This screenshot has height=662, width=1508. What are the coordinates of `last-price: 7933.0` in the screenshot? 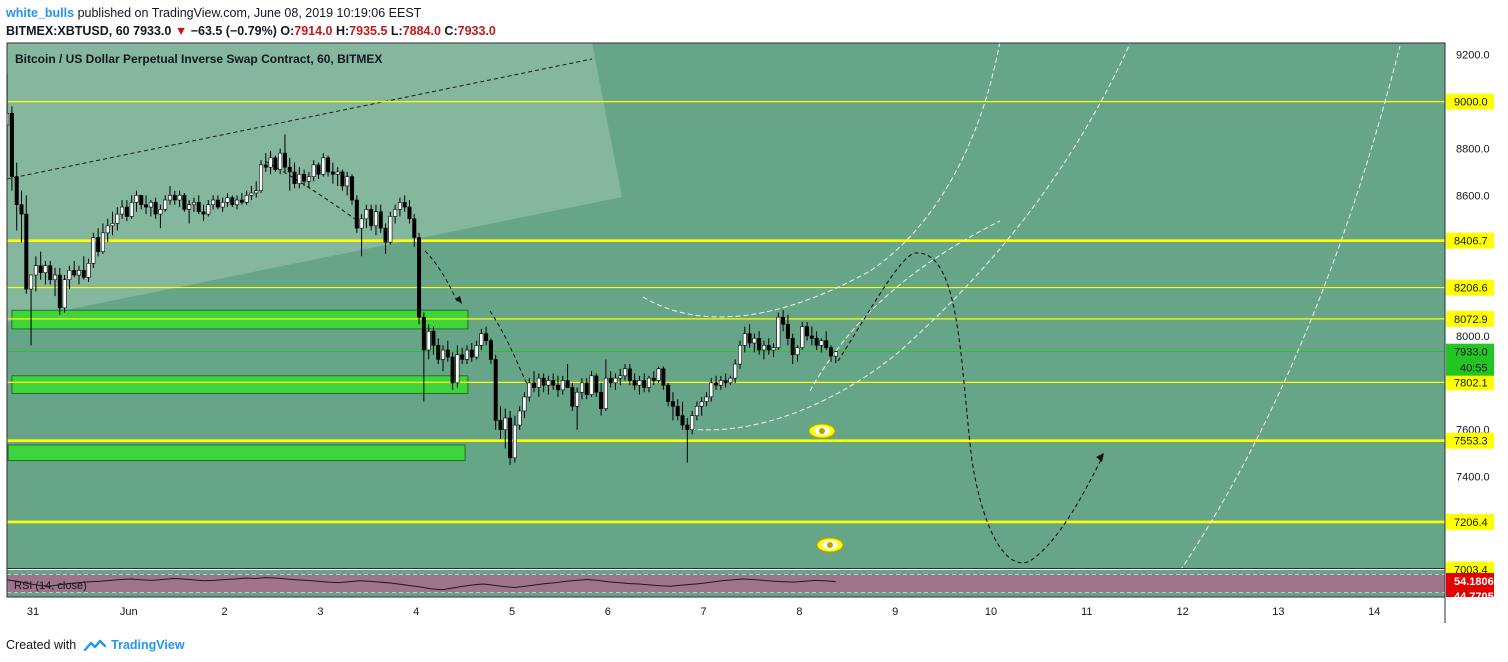 It's located at (152, 31).